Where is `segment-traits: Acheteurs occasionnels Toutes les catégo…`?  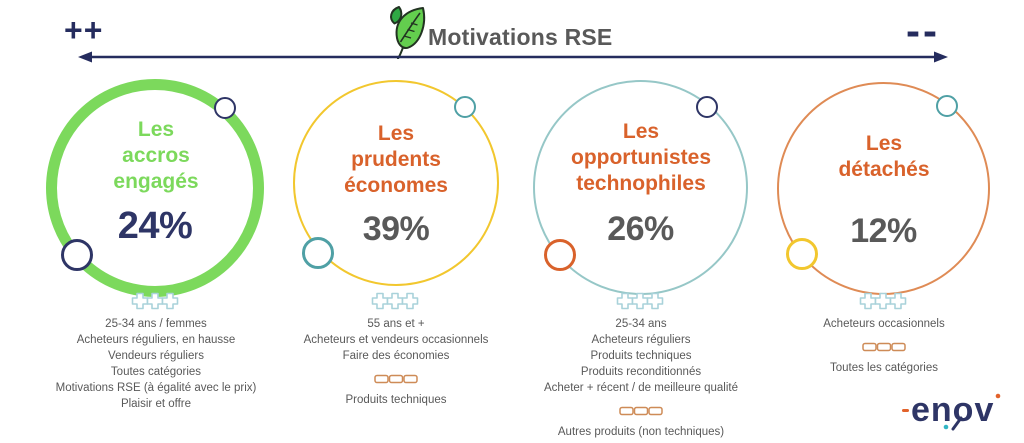 segment-traits: Acheteurs occasionnels Toutes les catégo… is located at coordinates (884, 334).